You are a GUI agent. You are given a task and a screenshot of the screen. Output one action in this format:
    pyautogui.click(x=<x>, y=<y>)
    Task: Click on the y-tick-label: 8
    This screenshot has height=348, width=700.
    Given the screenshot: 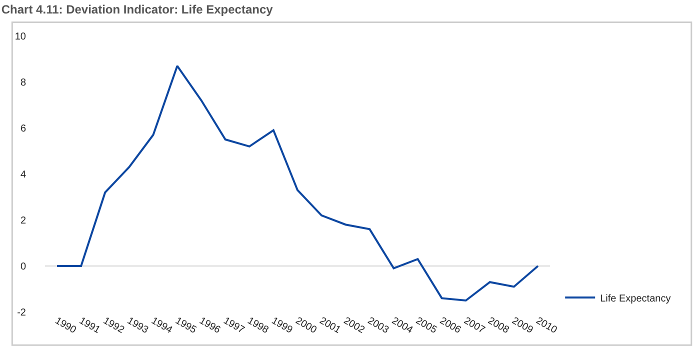 What is the action you would take?
    pyautogui.click(x=23, y=83)
    